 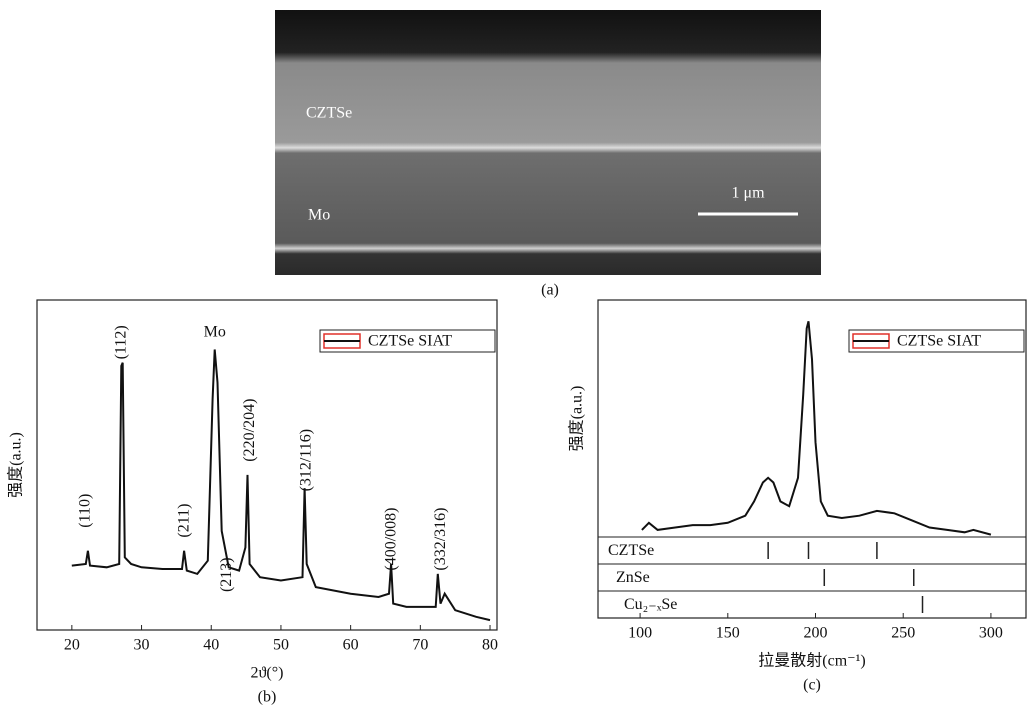 I want to click on x-tick-label: 150, so click(x=728, y=633).